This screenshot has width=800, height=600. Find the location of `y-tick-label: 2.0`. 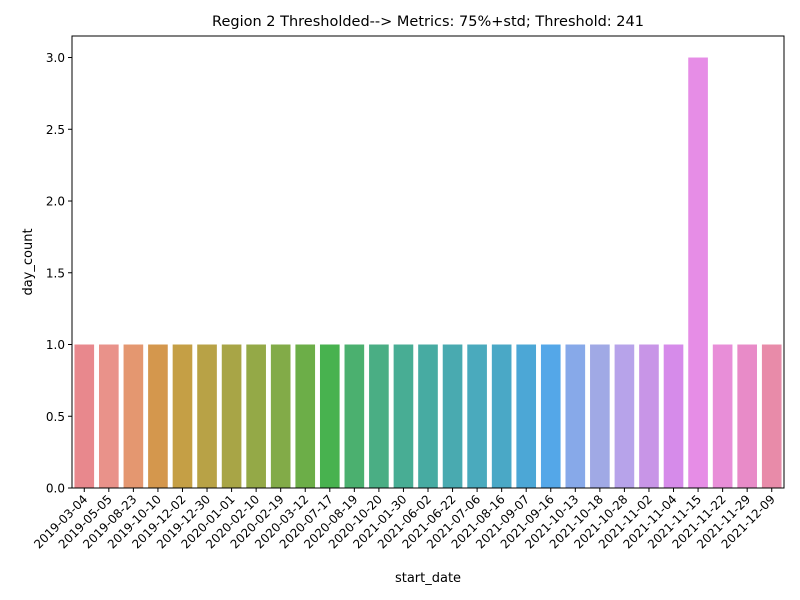

y-tick-label: 2.0 is located at coordinates (55, 202).